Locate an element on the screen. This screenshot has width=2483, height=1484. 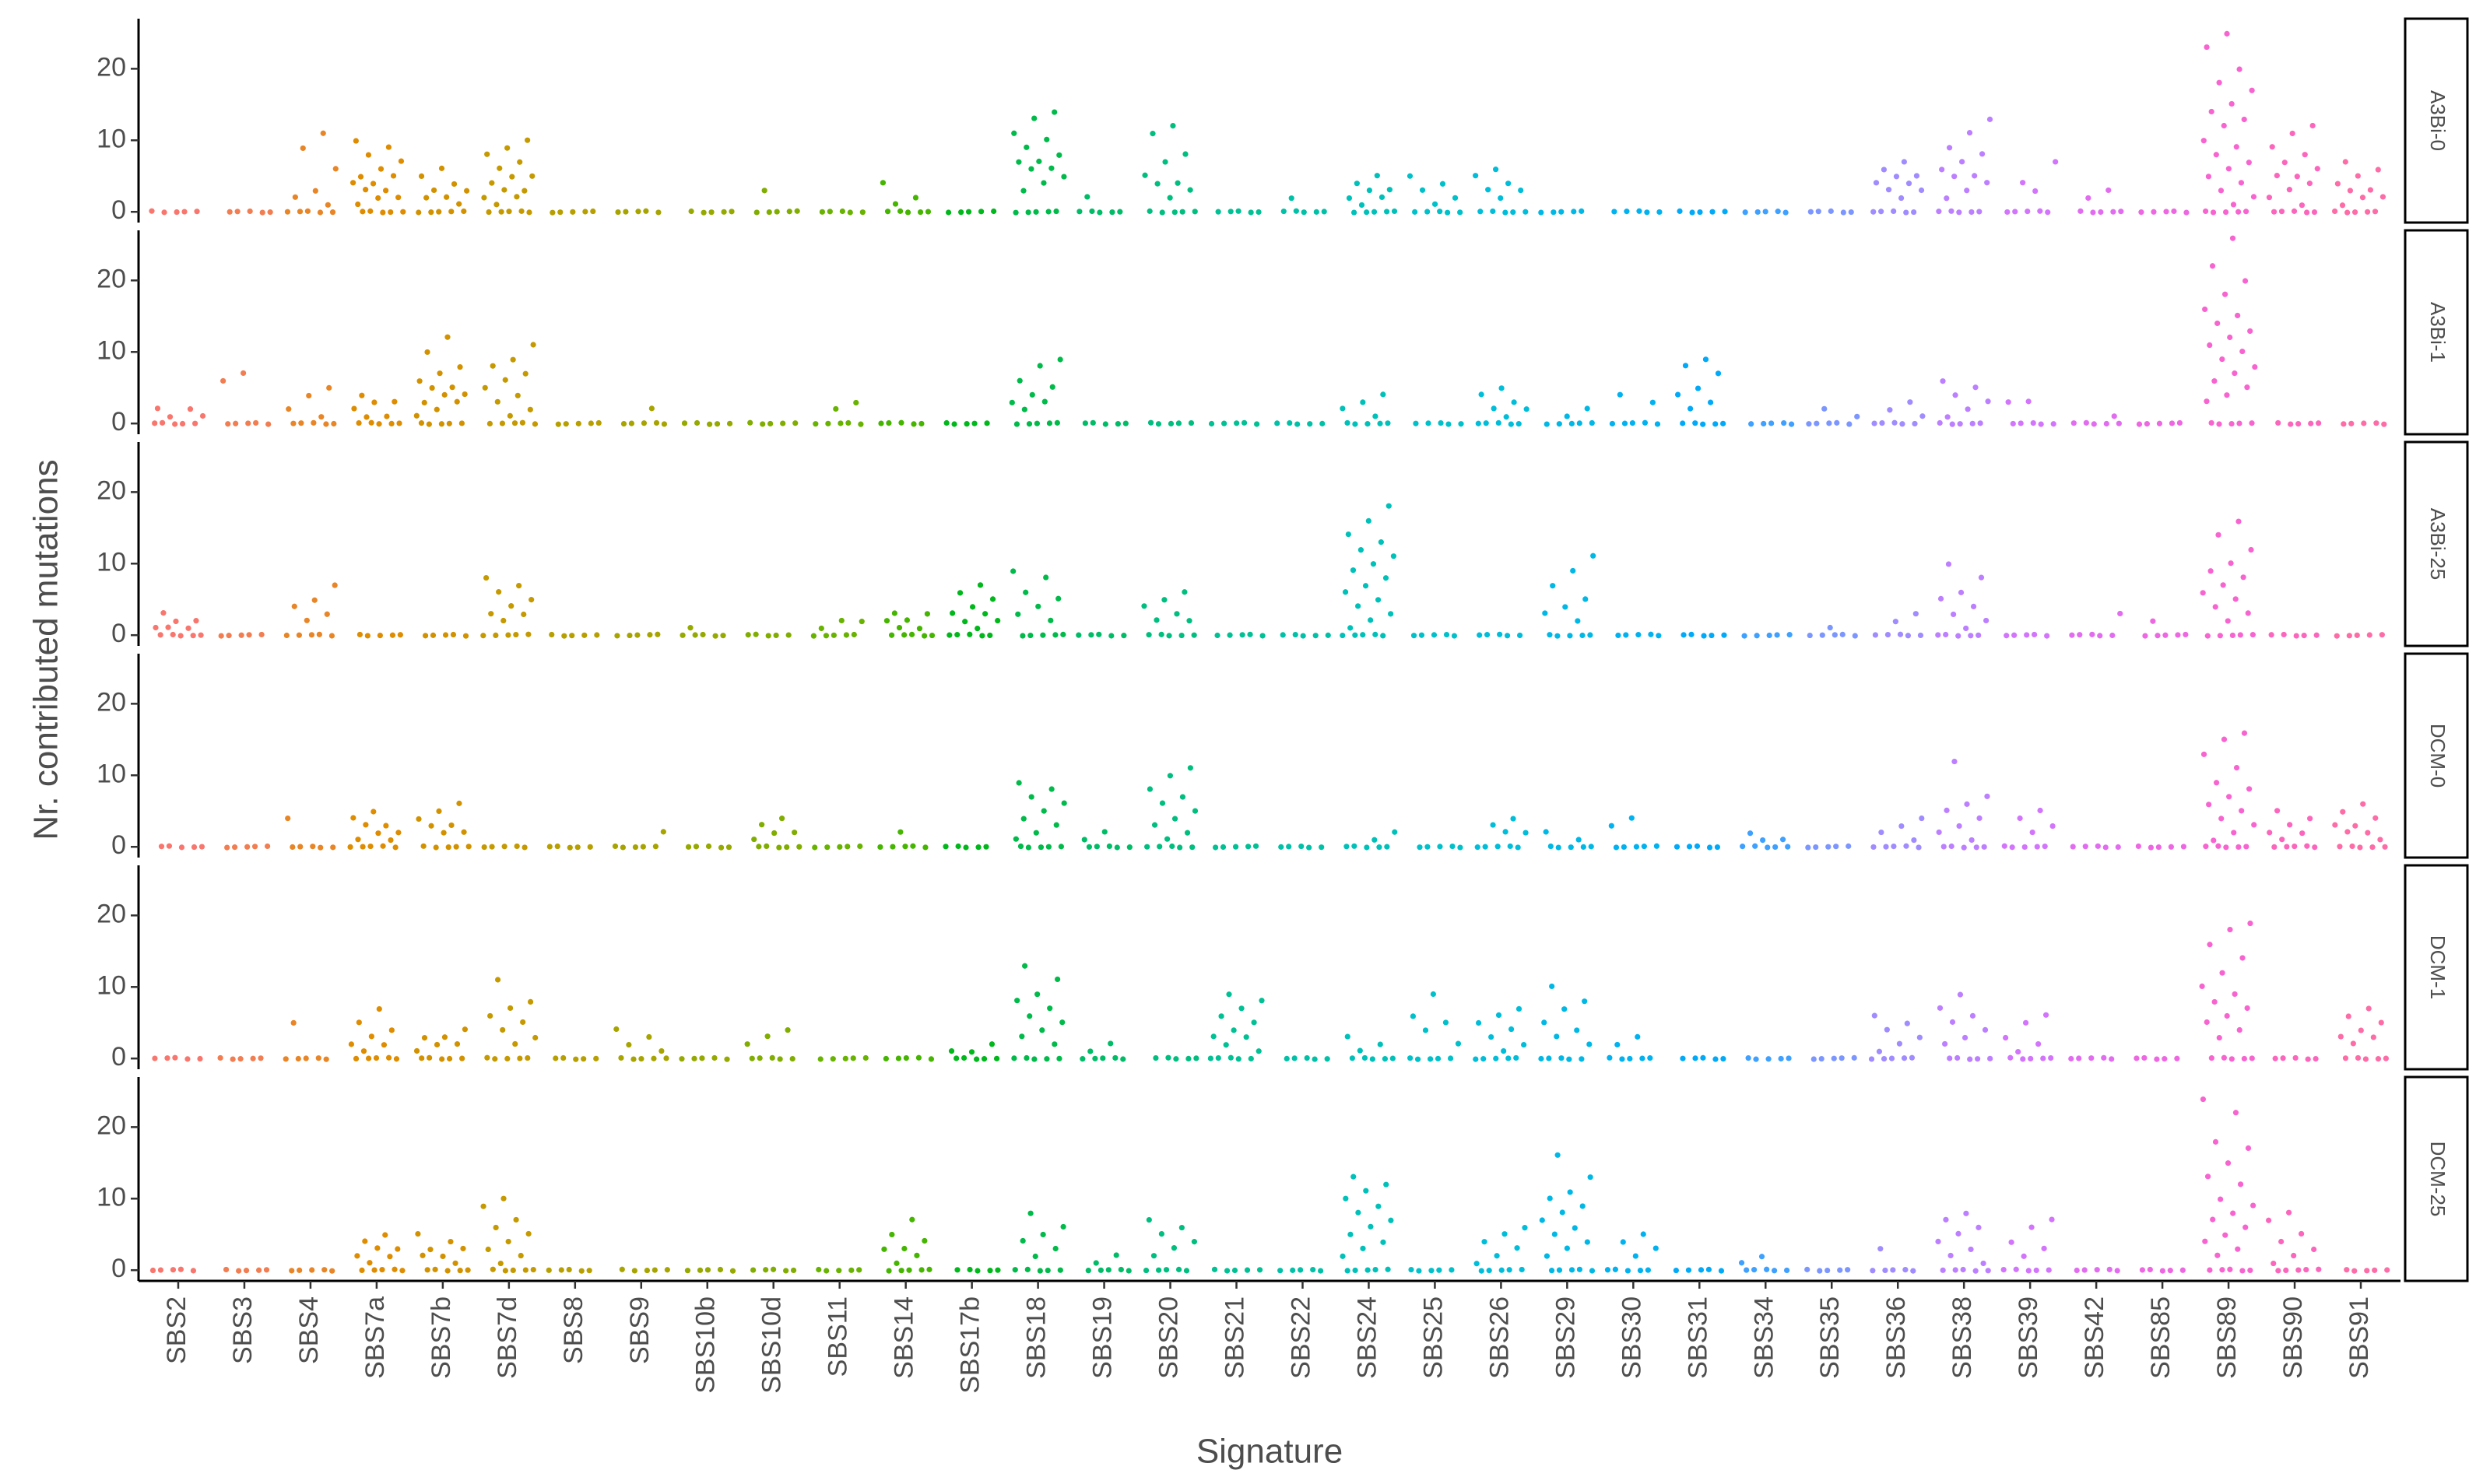
x-tick-label: SBS36 is located at coordinates (1896, 1337).